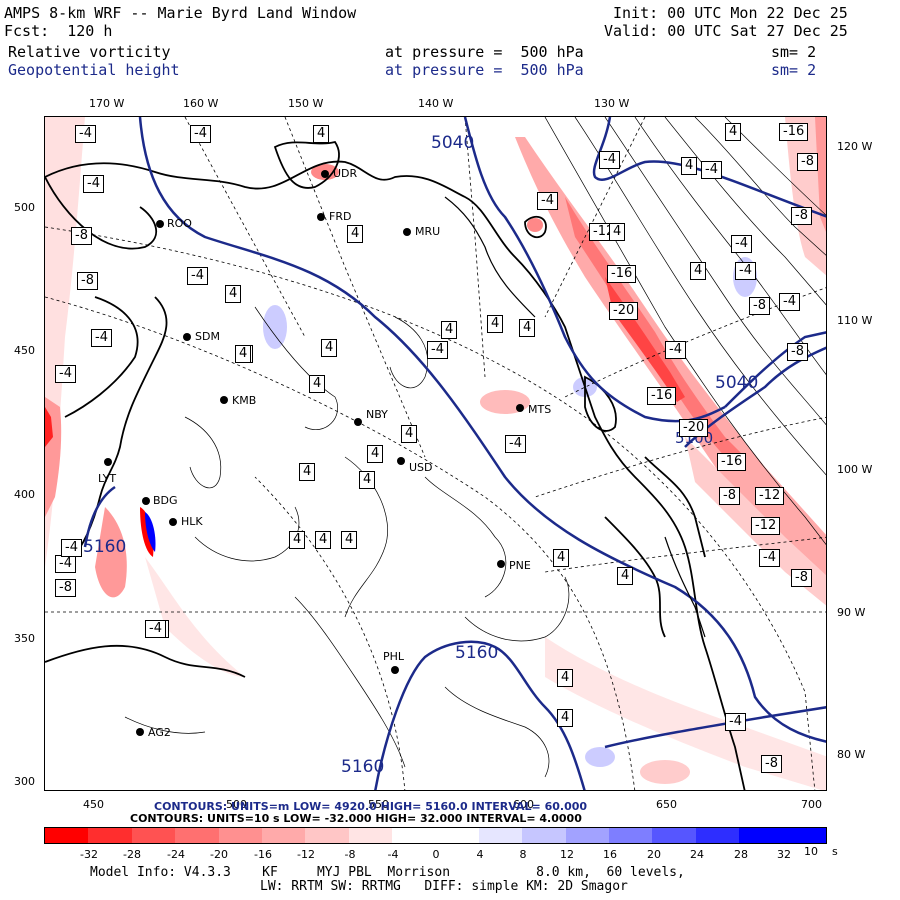 Image resolution: width=900 pixels, height=900 pixels. What do you see at coordinates (730, 13) in the screenshot?
I see `init-time: Init: 00 UTC Mon 22 Dec 25` at bounding box center [730, 13].